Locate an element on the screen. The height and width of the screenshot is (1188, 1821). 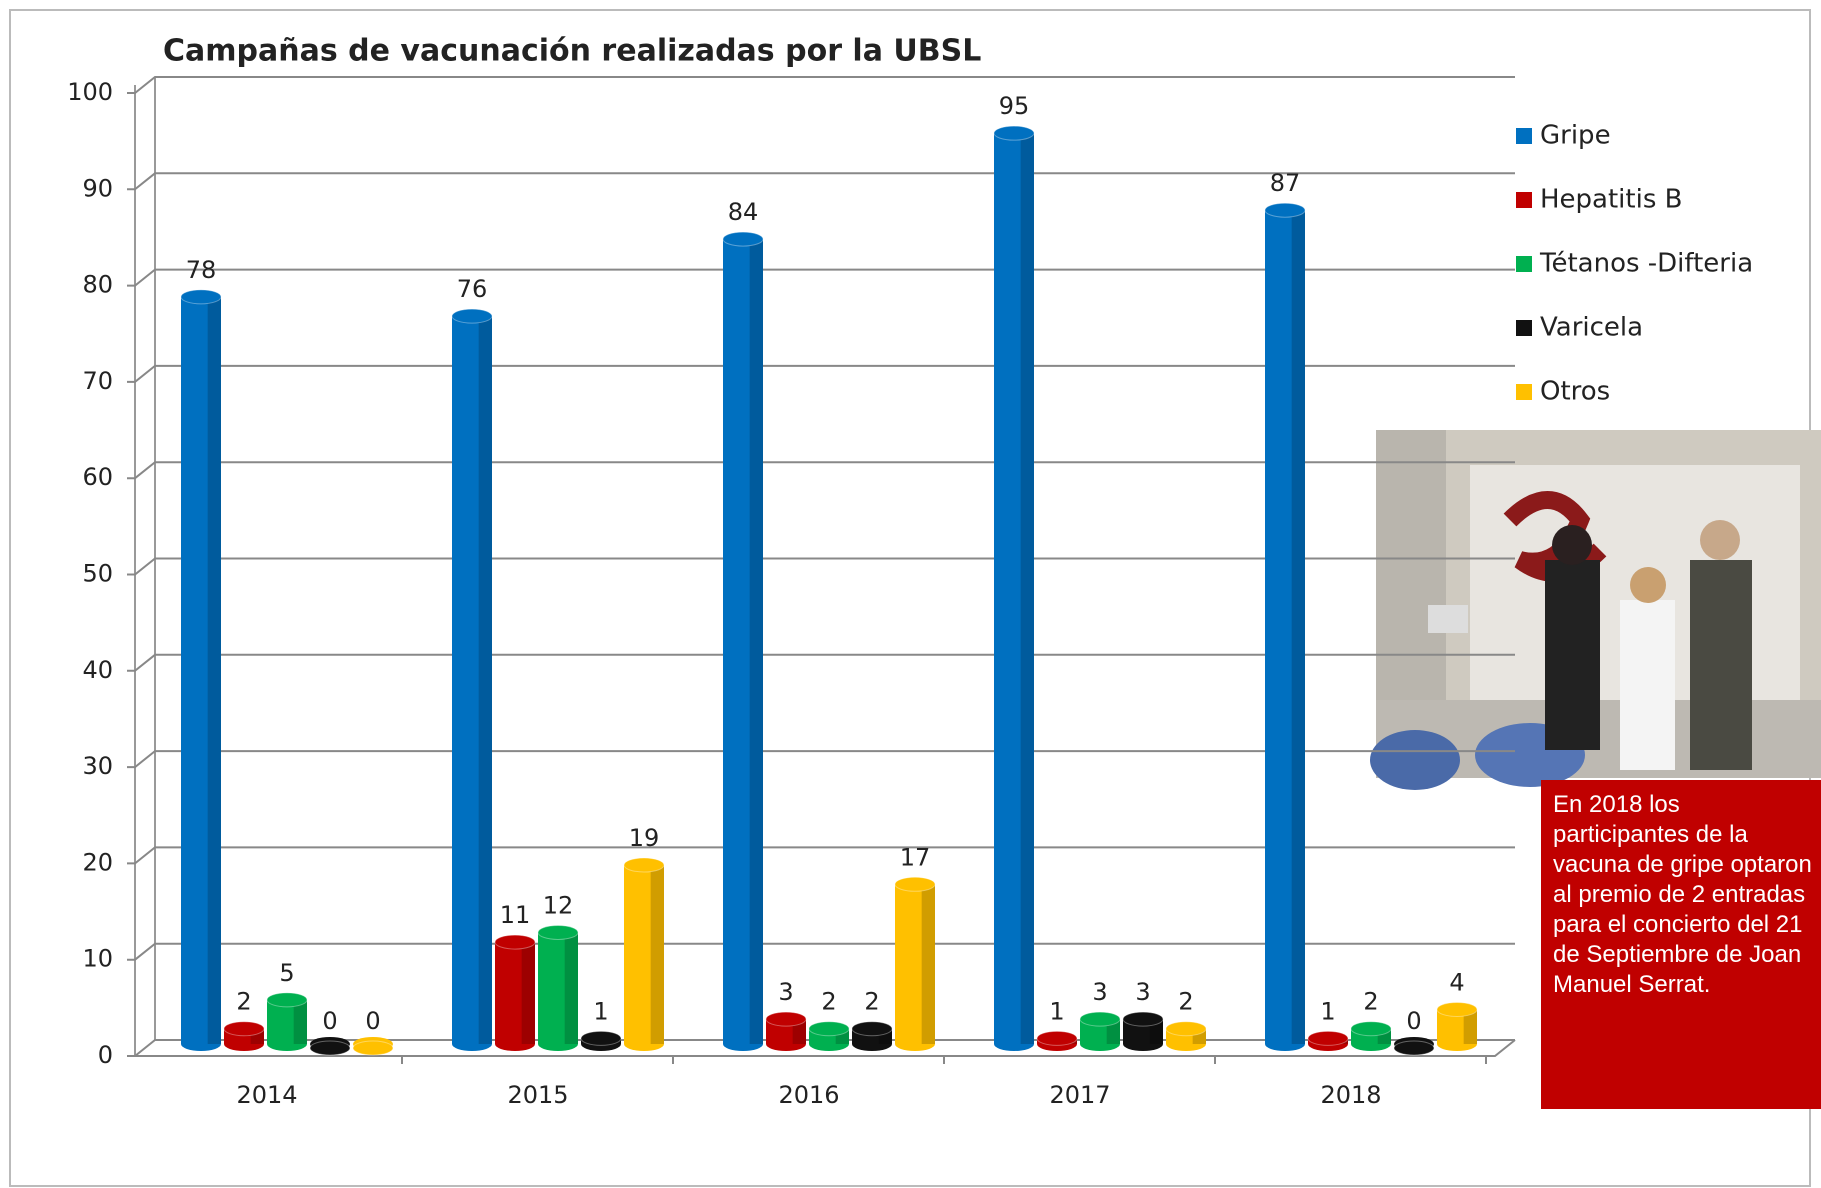
y-tick-label: 0 is located at coordinates (105, 1055).